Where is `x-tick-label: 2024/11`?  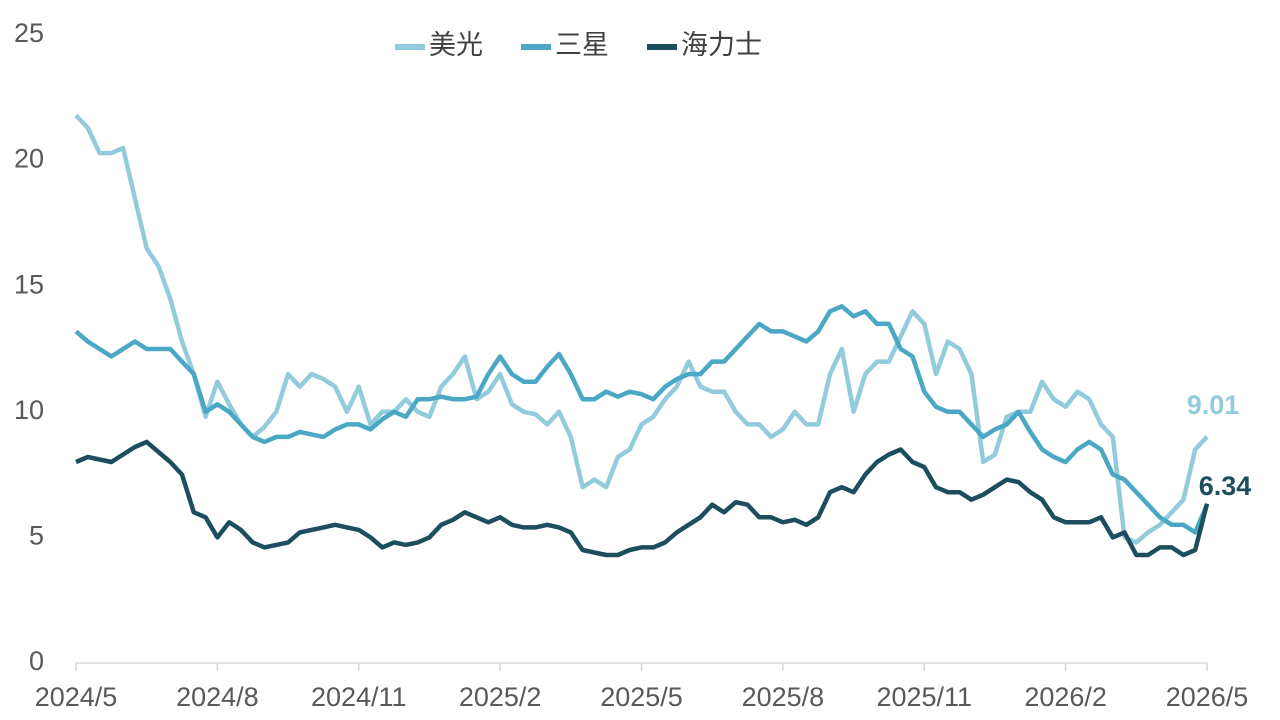
x-tick-label: 2024/11 is located at coordinates (359, 697).